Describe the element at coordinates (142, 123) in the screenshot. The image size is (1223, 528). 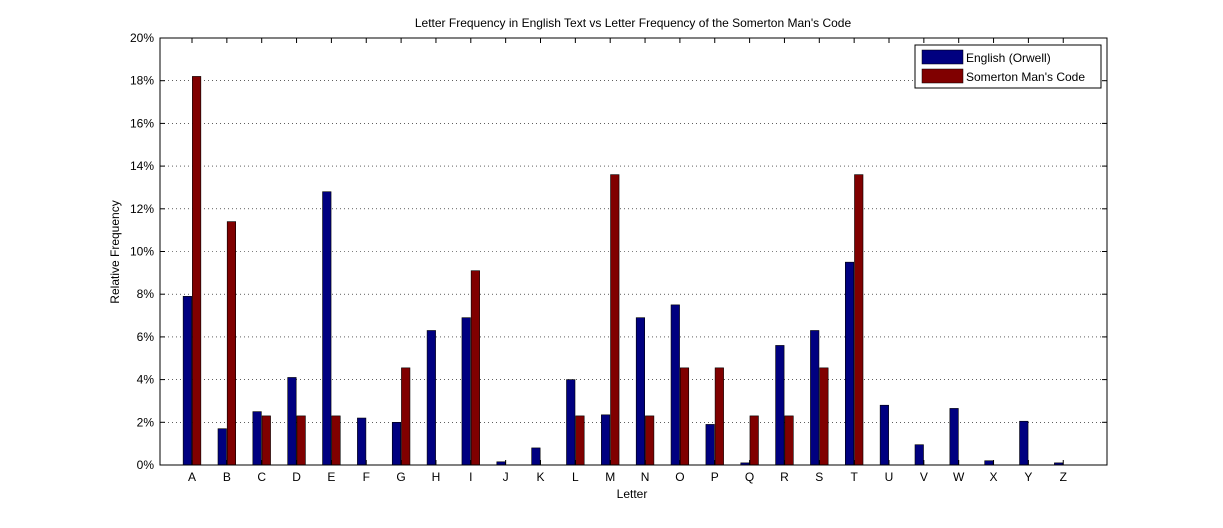
I see `y-tick-label: 16%` at that location.